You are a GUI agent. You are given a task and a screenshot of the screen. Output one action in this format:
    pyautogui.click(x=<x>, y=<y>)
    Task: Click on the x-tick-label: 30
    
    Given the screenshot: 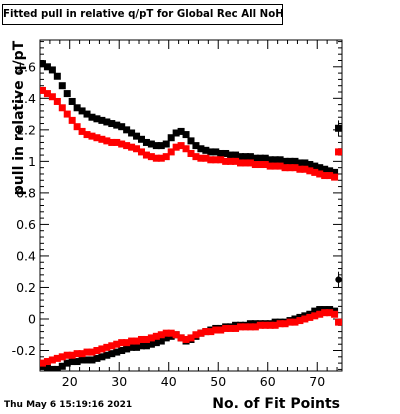 What is the action you would take?
    pyautogui.click(x=119, y=381)
    